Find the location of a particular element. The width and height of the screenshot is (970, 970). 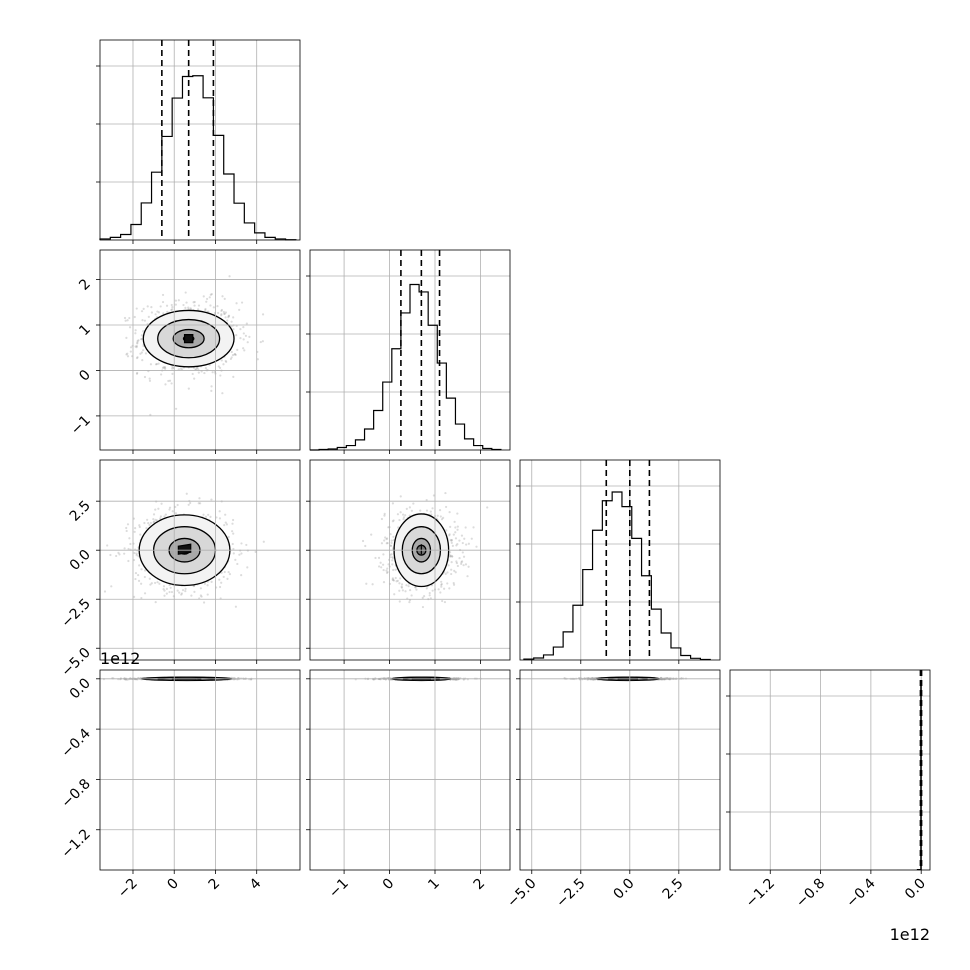

x-tick-label: 4 is located at coordinates (256, 884).